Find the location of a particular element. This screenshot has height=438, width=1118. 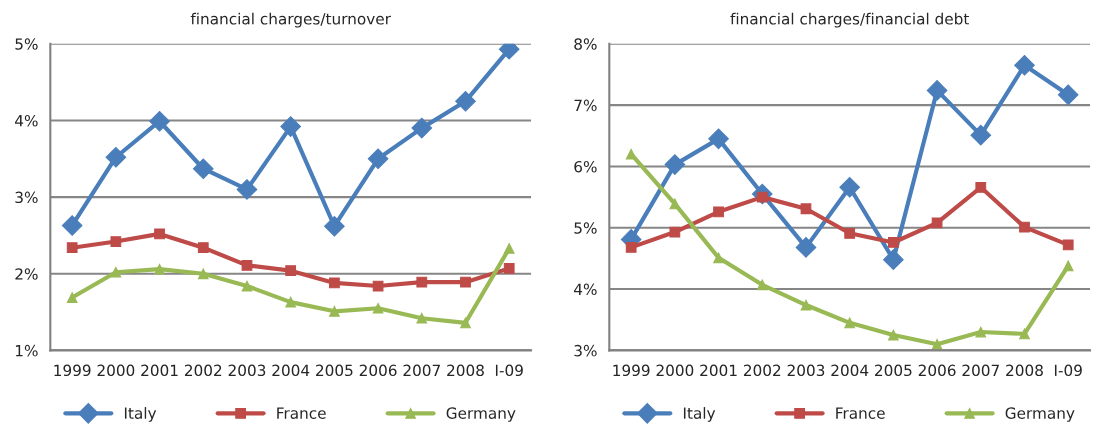

y-tick-label: 1% is located at coordinates (26, 350).